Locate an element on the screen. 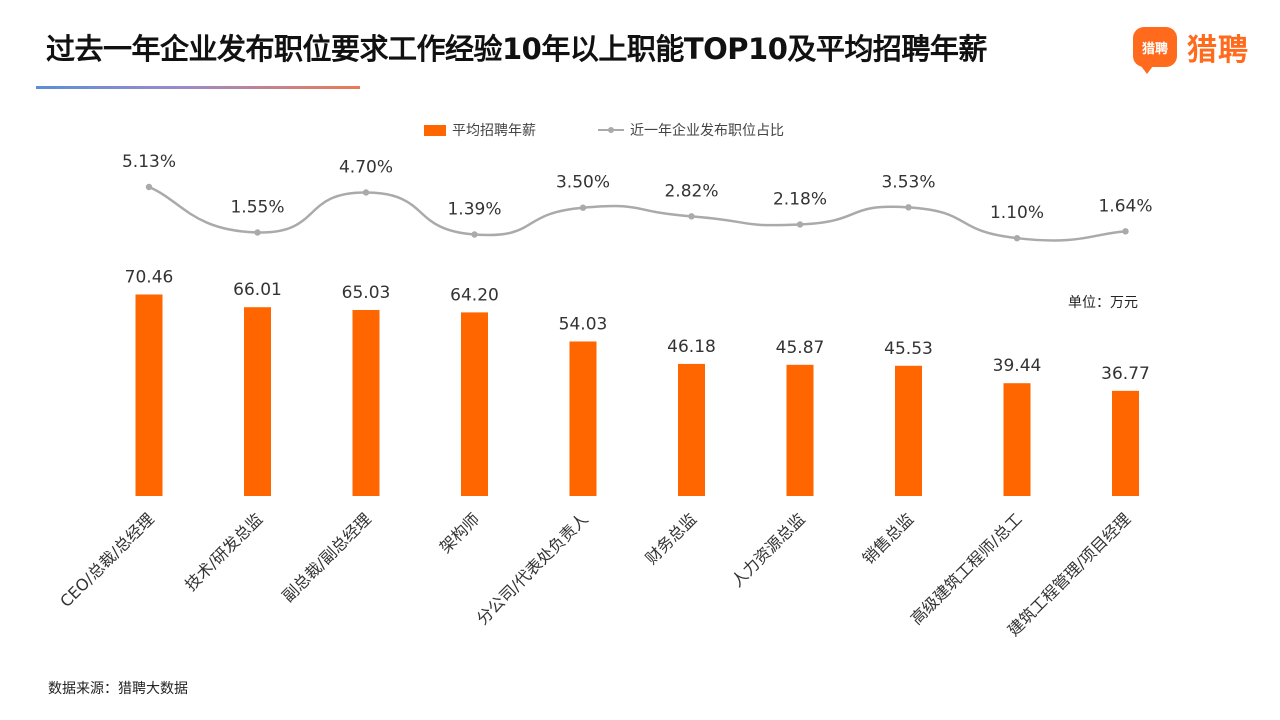 The image size is (1280, 720). salary-bar-label: 46.18 is located at coordinates (691, 347).